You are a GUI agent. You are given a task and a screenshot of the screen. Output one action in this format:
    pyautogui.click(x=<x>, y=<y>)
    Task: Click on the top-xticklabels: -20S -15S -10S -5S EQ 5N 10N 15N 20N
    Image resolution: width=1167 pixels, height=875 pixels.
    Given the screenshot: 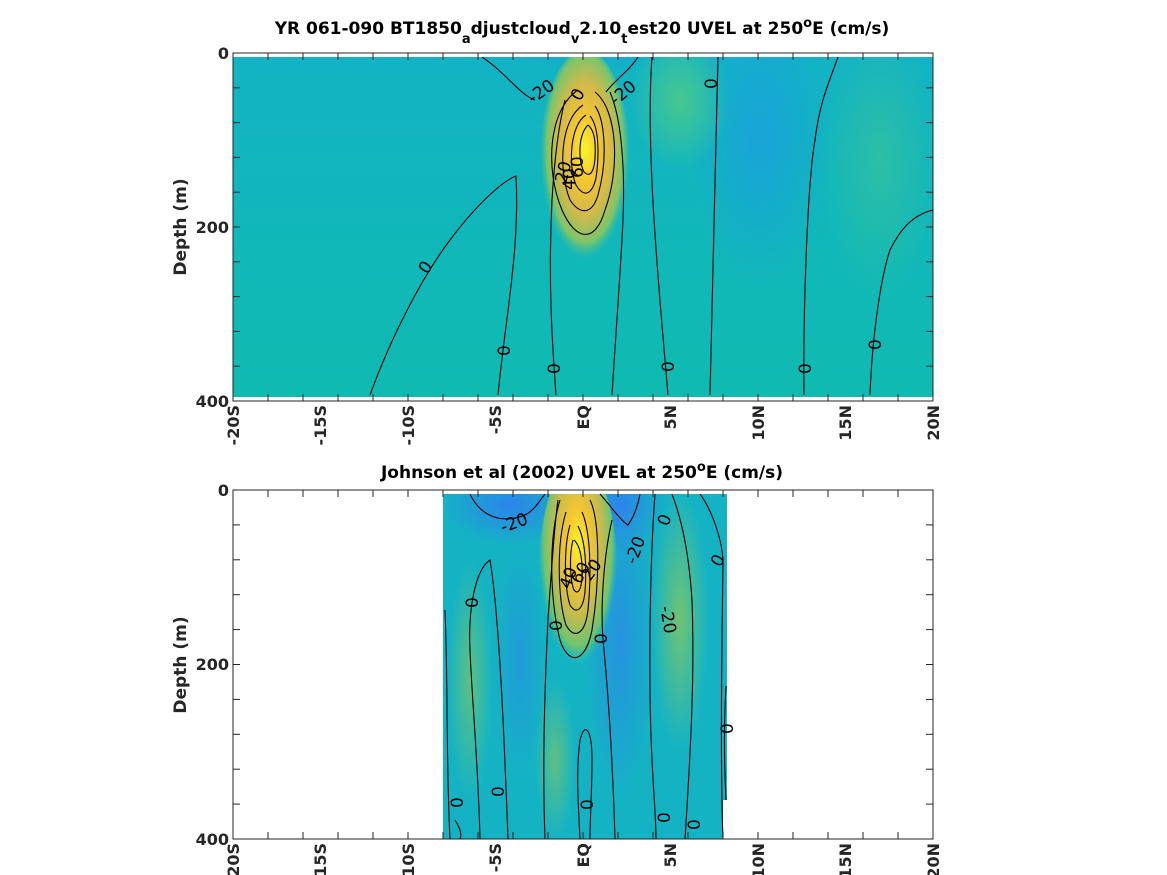 What is the action you would take?
    pyautogui.click(x=583, y=425)
    